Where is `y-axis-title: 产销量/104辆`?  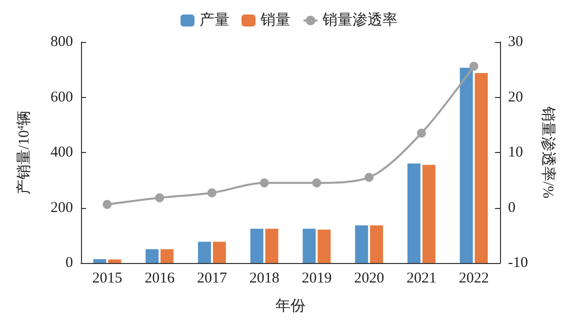 y-axis-title: 产销量/104辆 is located at coordinates (24, 152).